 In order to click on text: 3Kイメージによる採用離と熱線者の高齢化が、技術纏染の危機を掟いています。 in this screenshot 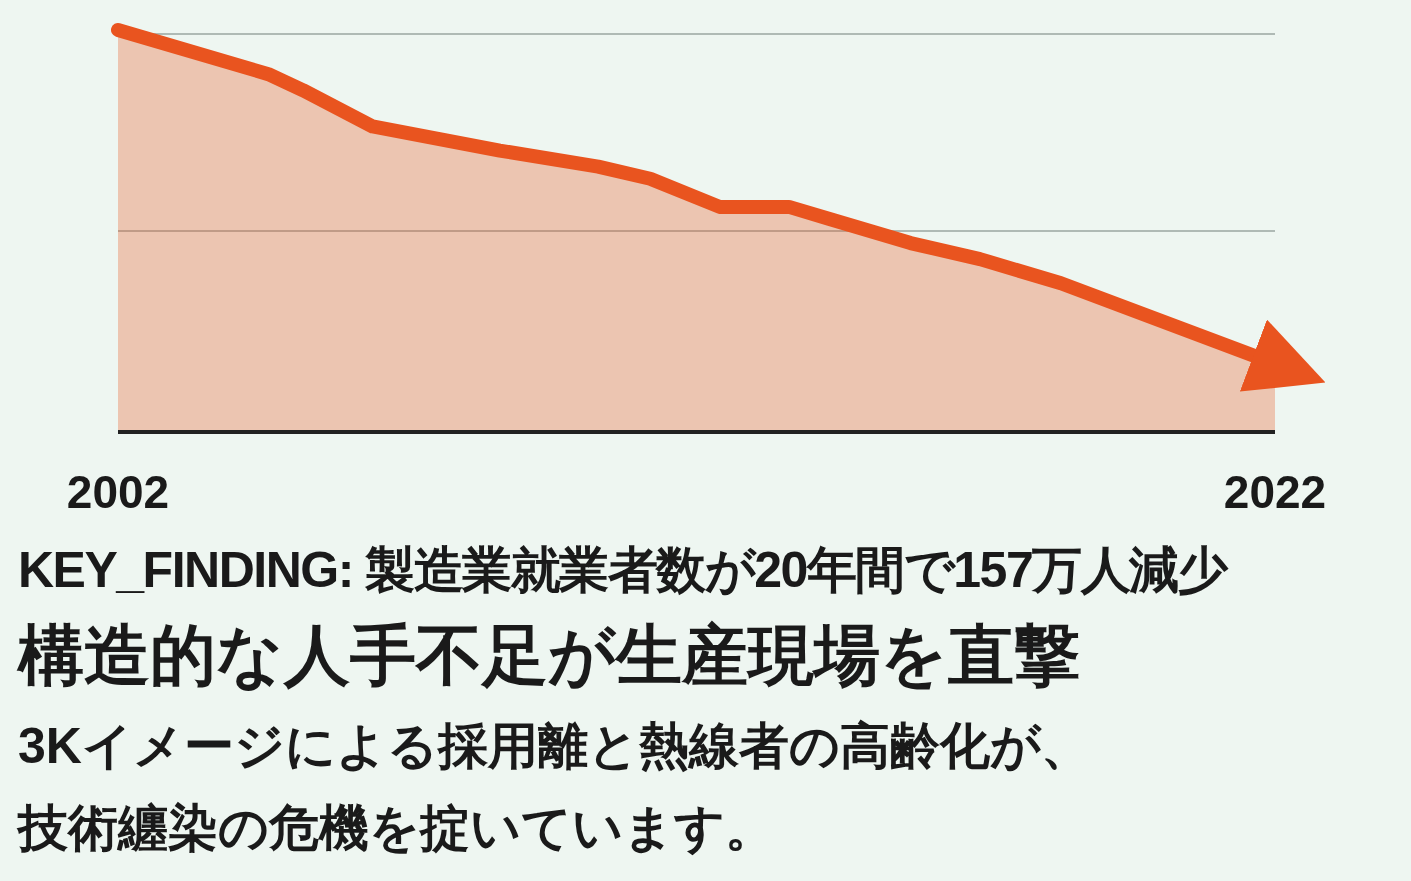, I will do `click(555, 787)`.